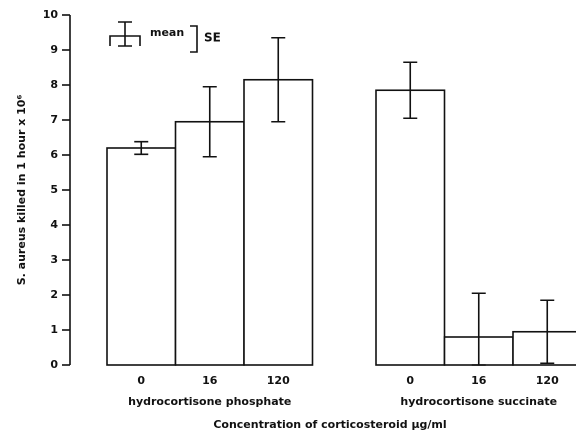  Describe the element at coordinates (54, 49) in the screenshot. I see `y-tick-label: 9` at that location.